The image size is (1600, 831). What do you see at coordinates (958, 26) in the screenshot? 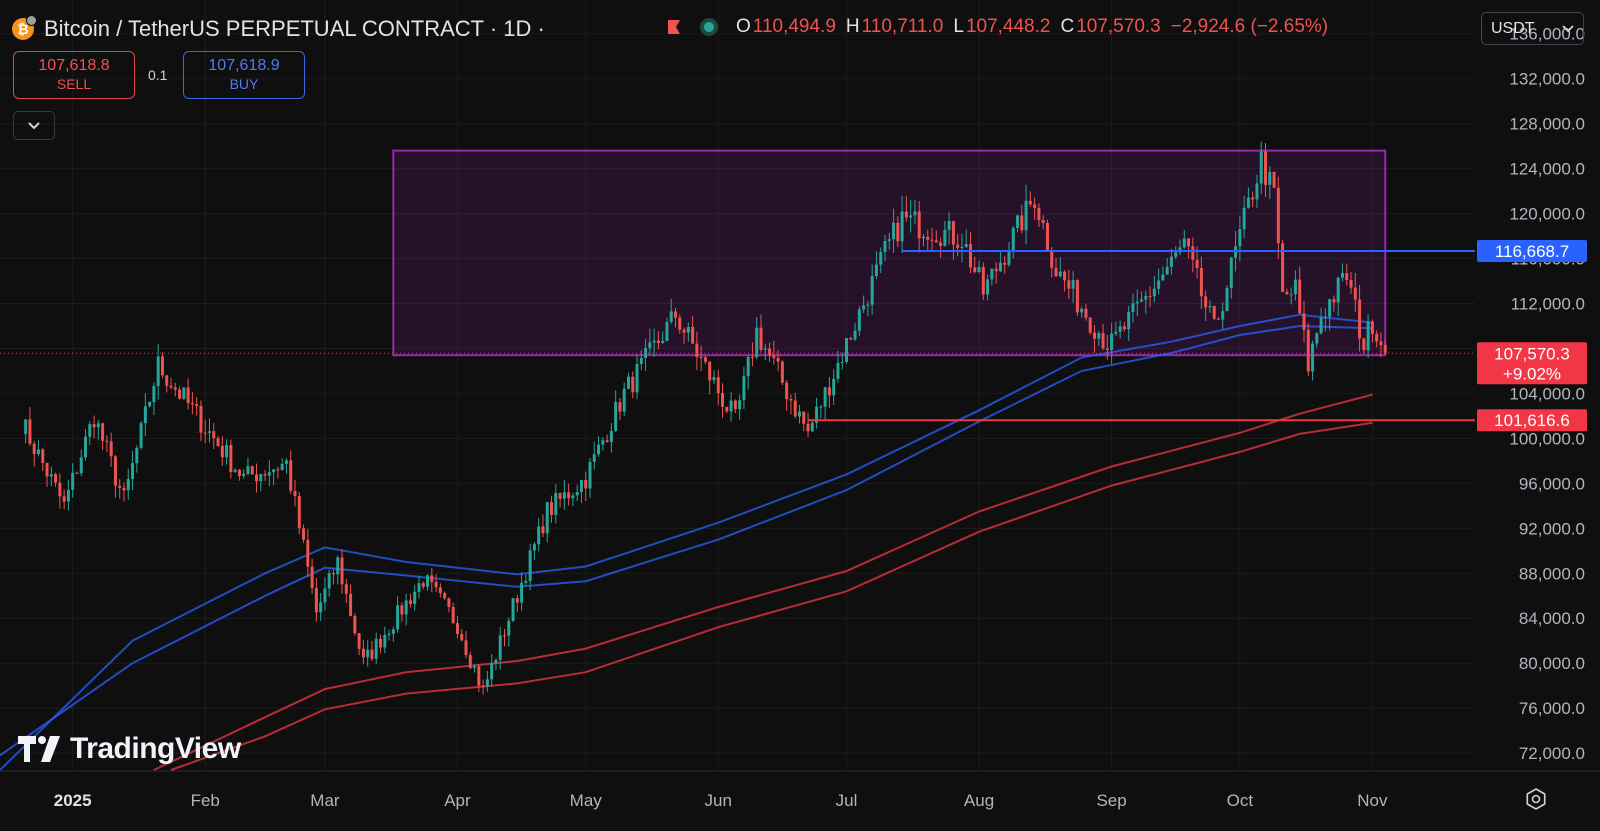
I see `low-key: L` at bounding box center [958, 26].